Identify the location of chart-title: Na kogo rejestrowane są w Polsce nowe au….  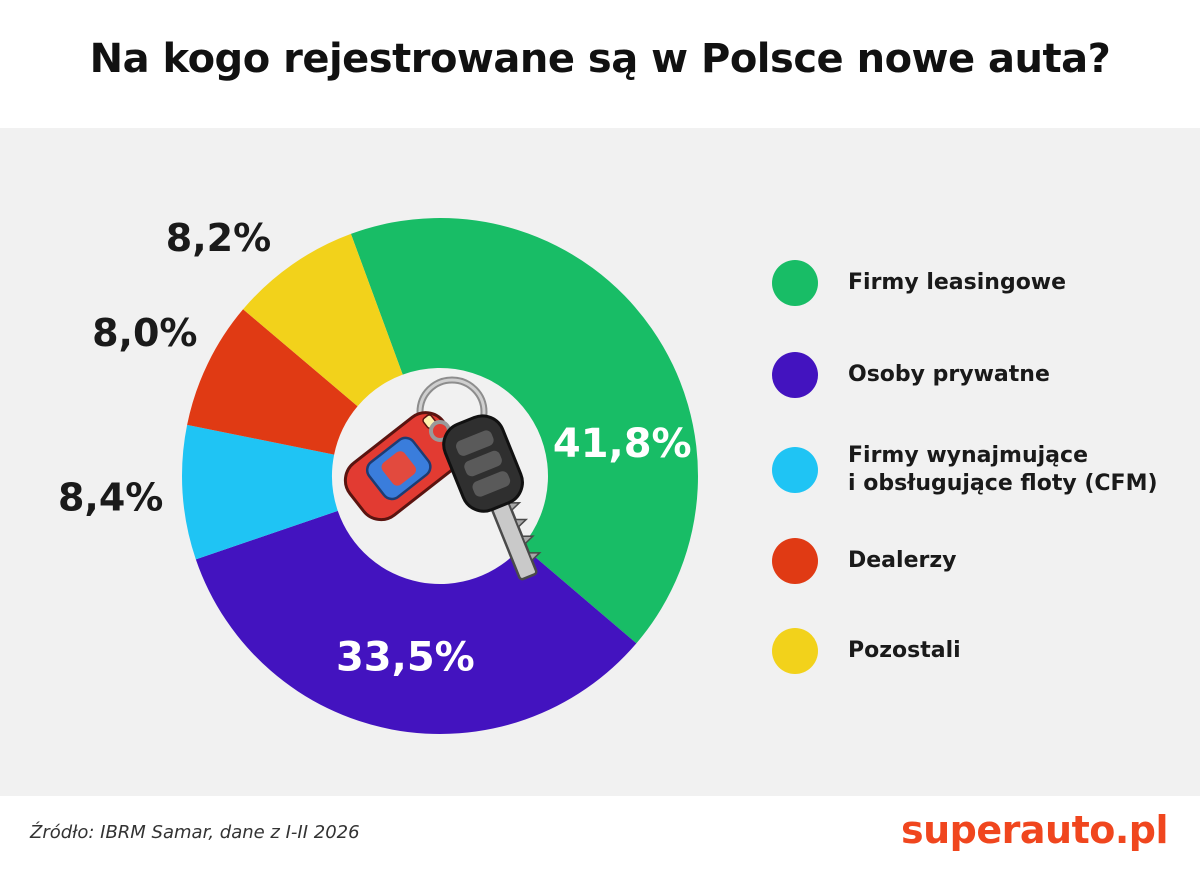
(600, 59).